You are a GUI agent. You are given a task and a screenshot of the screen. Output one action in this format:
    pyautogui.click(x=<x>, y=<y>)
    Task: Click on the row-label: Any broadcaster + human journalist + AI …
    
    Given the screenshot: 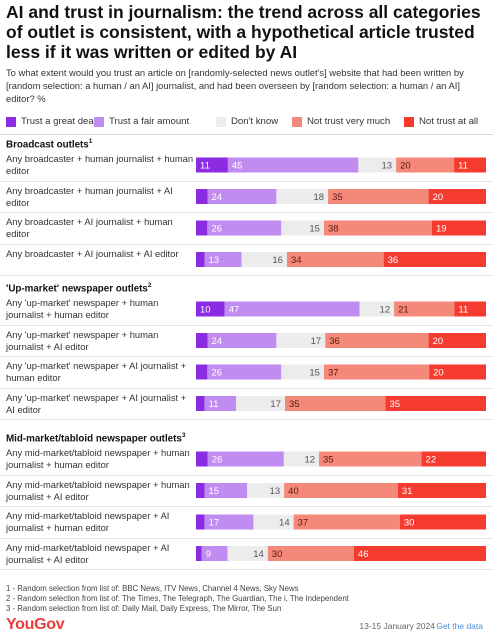 What is the action you would take?
    pyautogui.click(x=89, y=196)
    